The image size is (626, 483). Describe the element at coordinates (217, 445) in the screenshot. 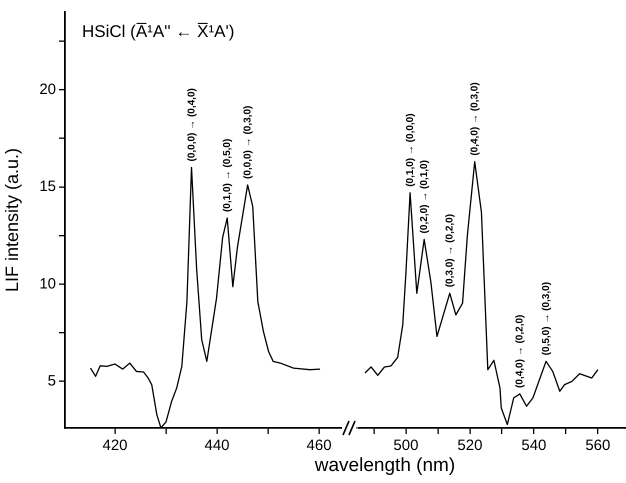

I see `x-tick-label: 440` at that location.